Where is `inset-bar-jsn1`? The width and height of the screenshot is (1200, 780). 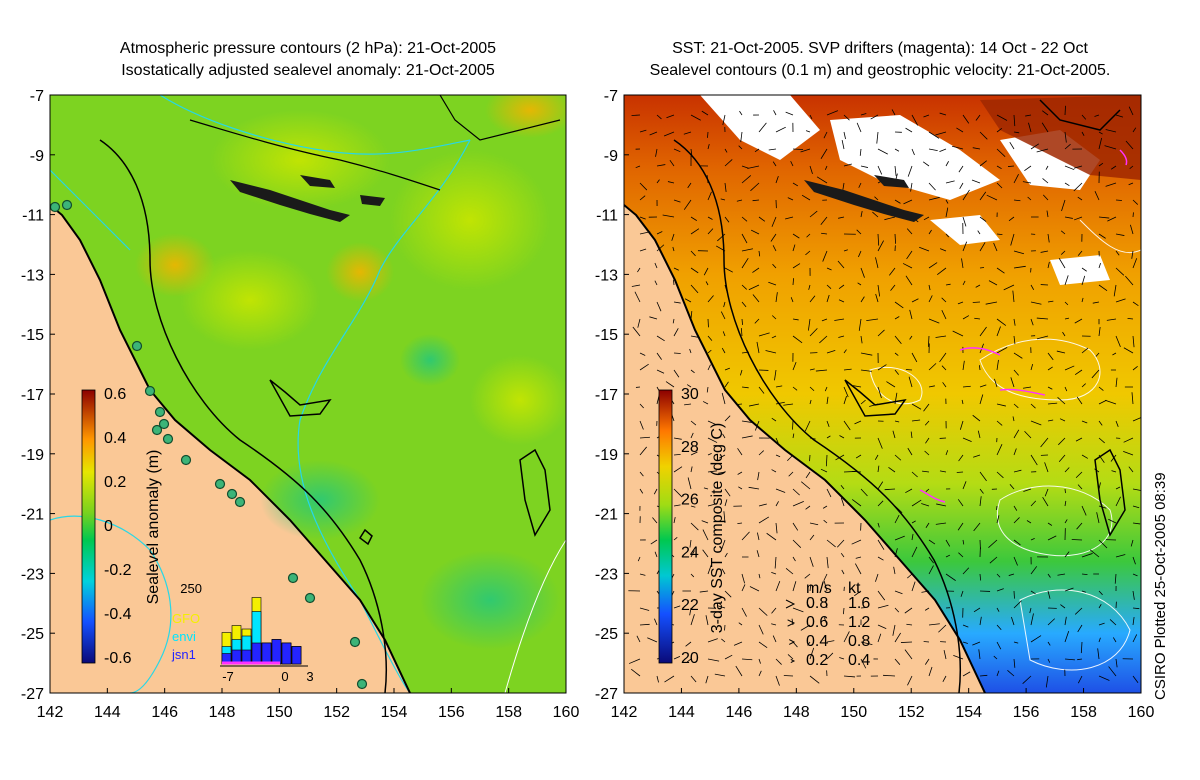
inset-bar-jsn1 is located at coordinates (256, 653).